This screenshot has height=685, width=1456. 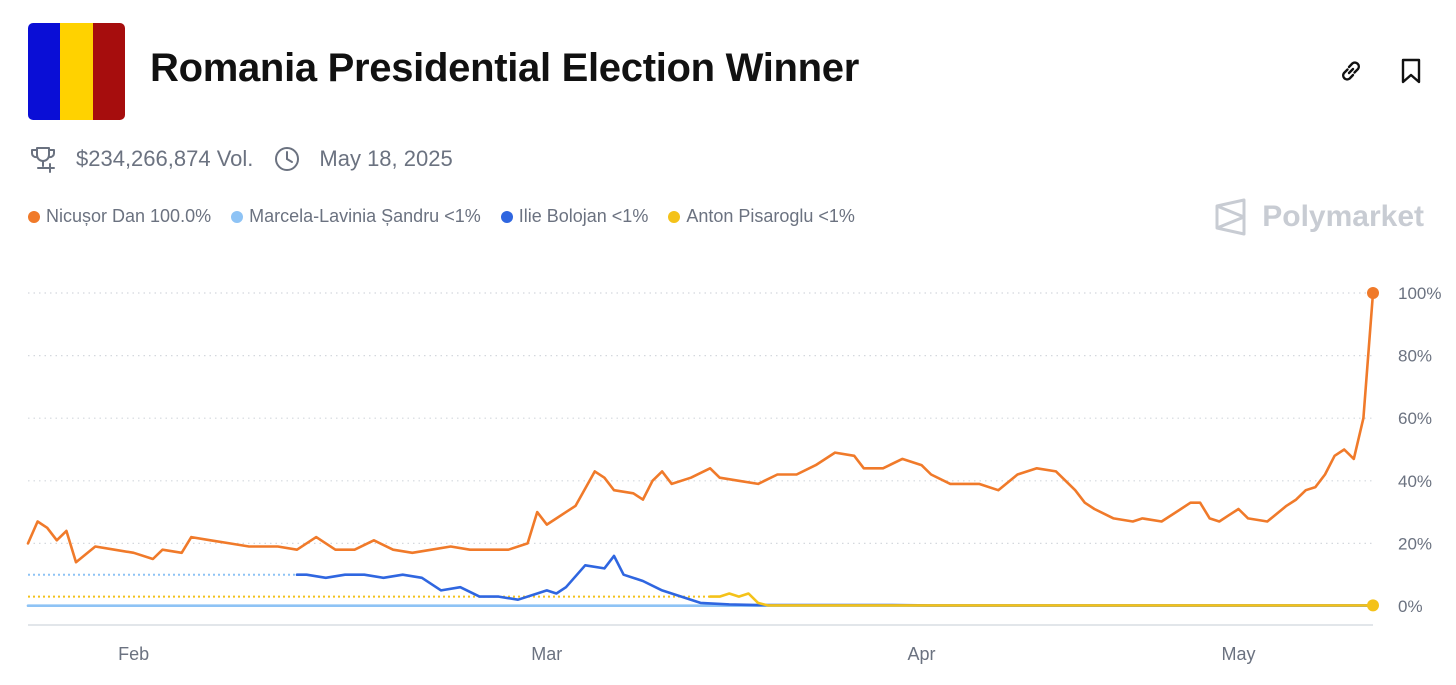 What do you see at coordinates (686, 654) in the screenshot?
I see `x-axis-ticks: Feb Mar Apr May` at bounding box center [686, 654].